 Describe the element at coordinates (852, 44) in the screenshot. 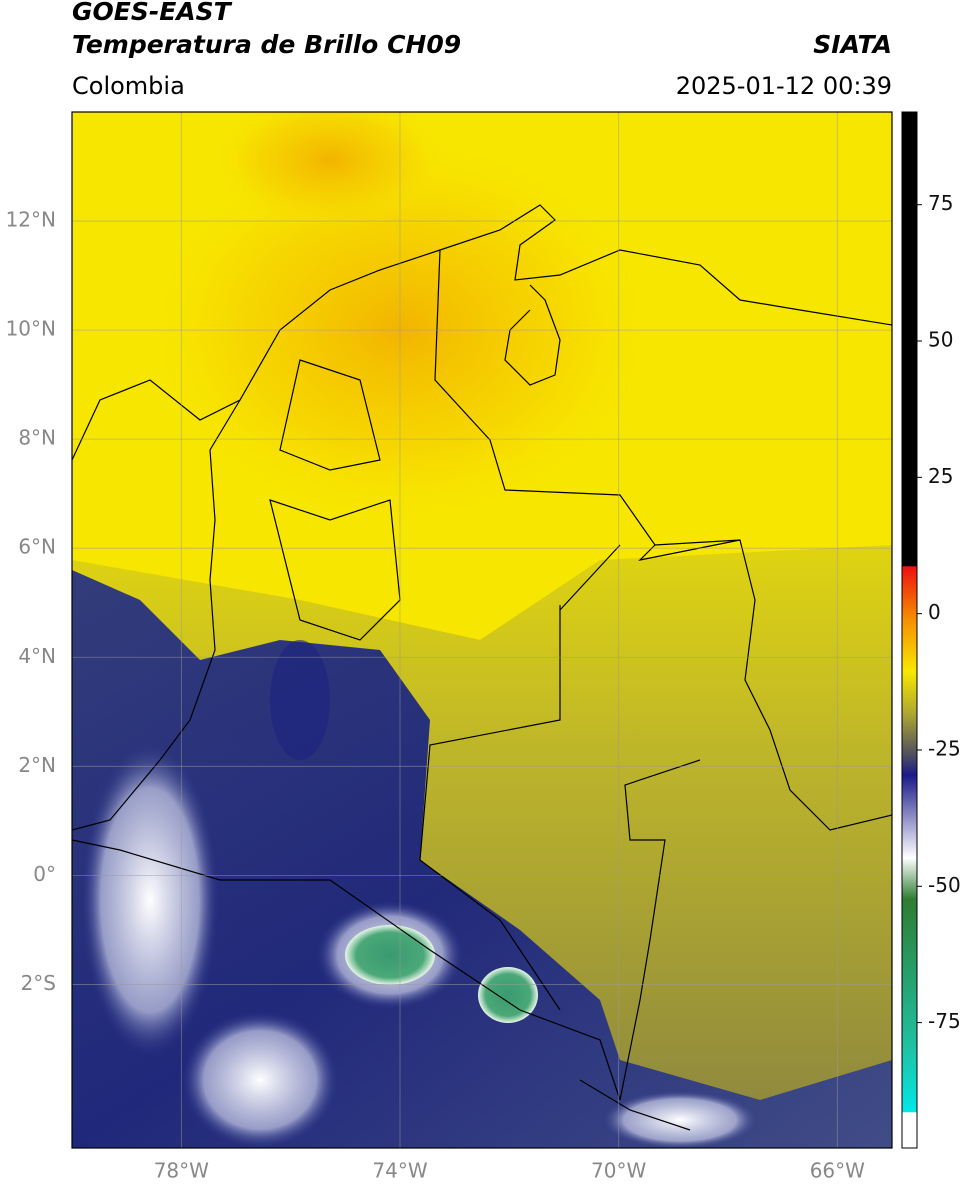

I see `source: SIATA` at that location.